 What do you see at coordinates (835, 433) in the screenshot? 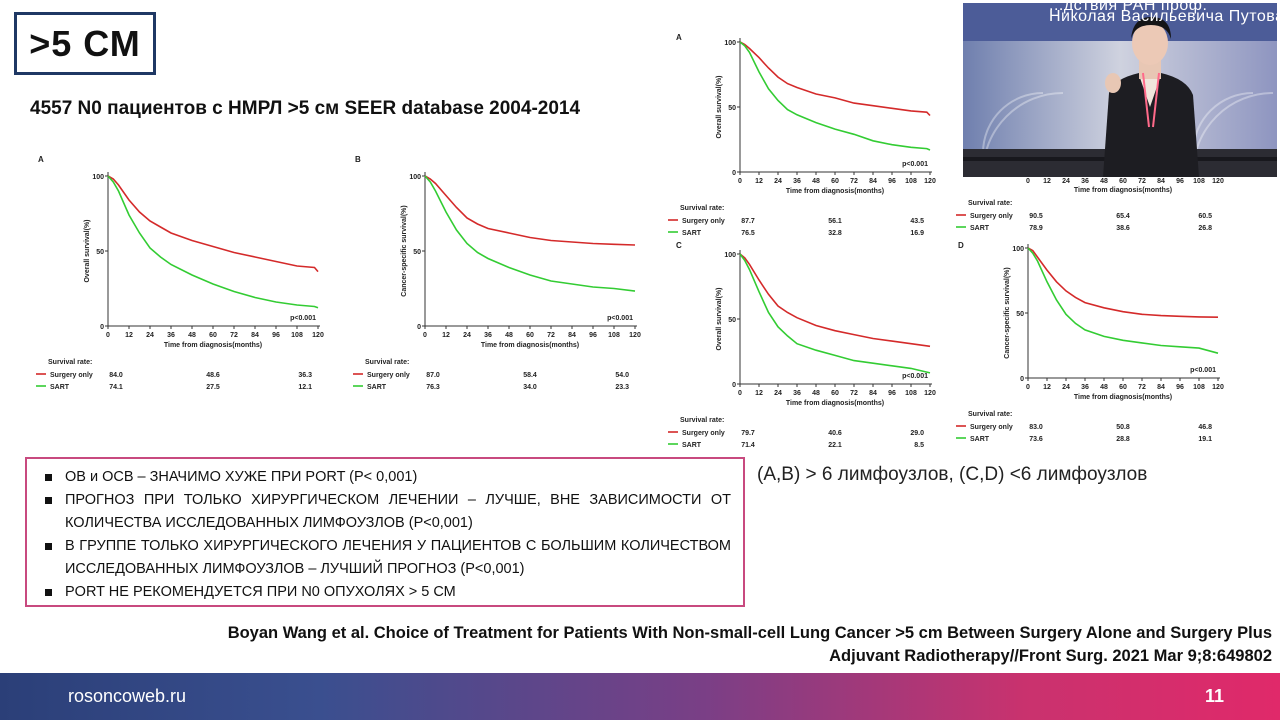
I see `survival-rate-value: 40.6` at bounding box center [835, 433].